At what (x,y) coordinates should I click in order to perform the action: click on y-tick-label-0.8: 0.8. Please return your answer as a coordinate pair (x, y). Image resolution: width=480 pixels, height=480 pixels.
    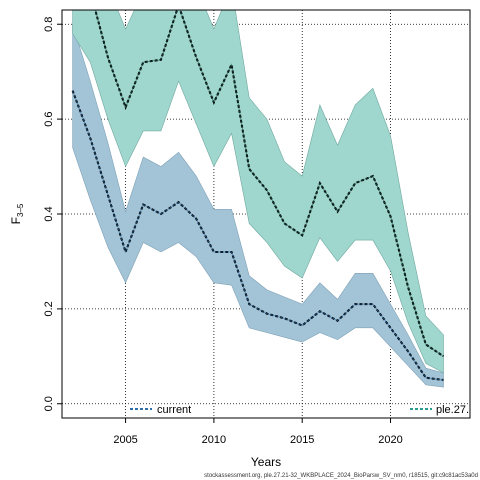
    Looking at the image, I should click on (49, 24).